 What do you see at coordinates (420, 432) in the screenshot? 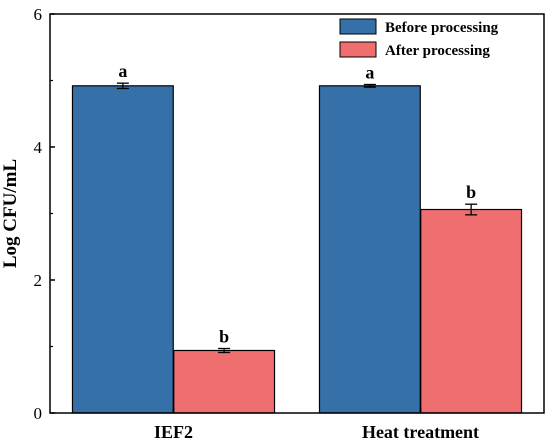
I see `x-tick-label: Heat treatment` at bounding box center [420, 432].